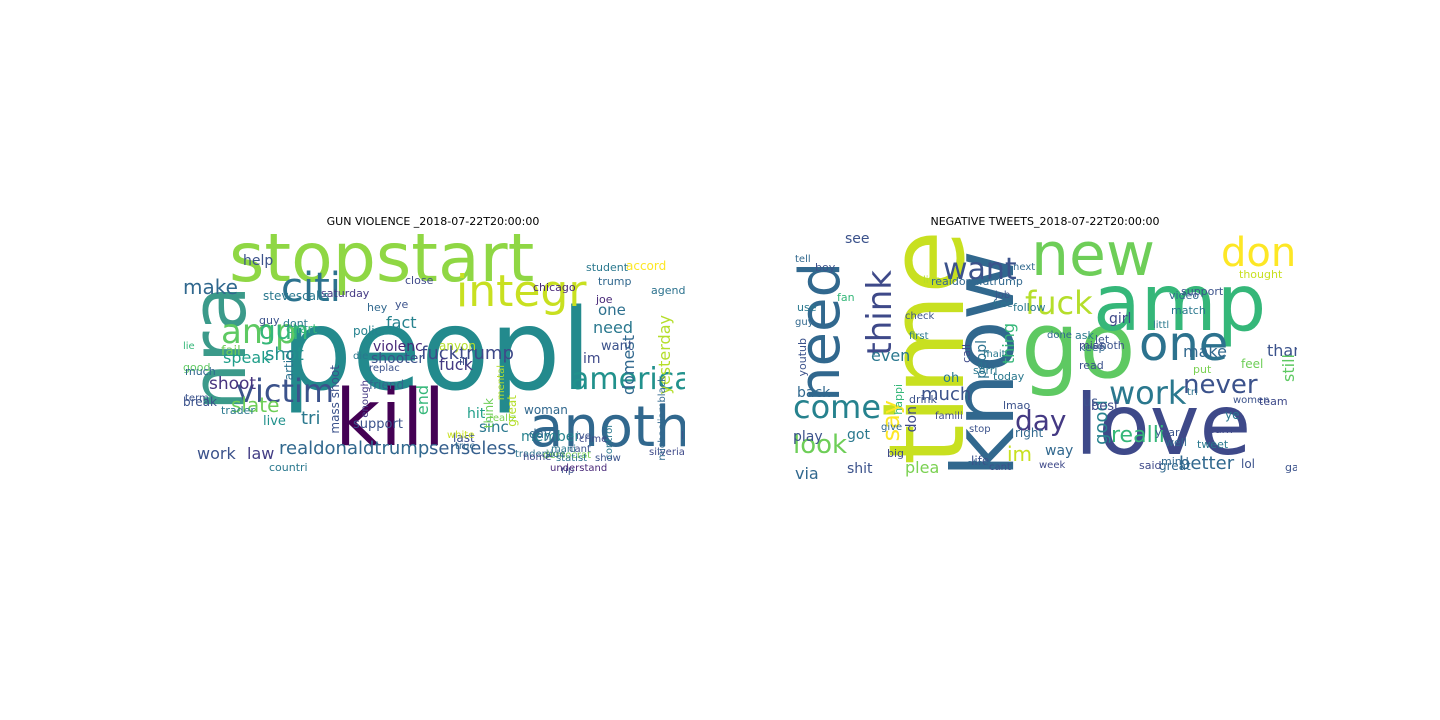  What do you see at coordinates (1105, 406) in the screenshot?
I see `cloud-word: best` at bounding box center [1105, 406].